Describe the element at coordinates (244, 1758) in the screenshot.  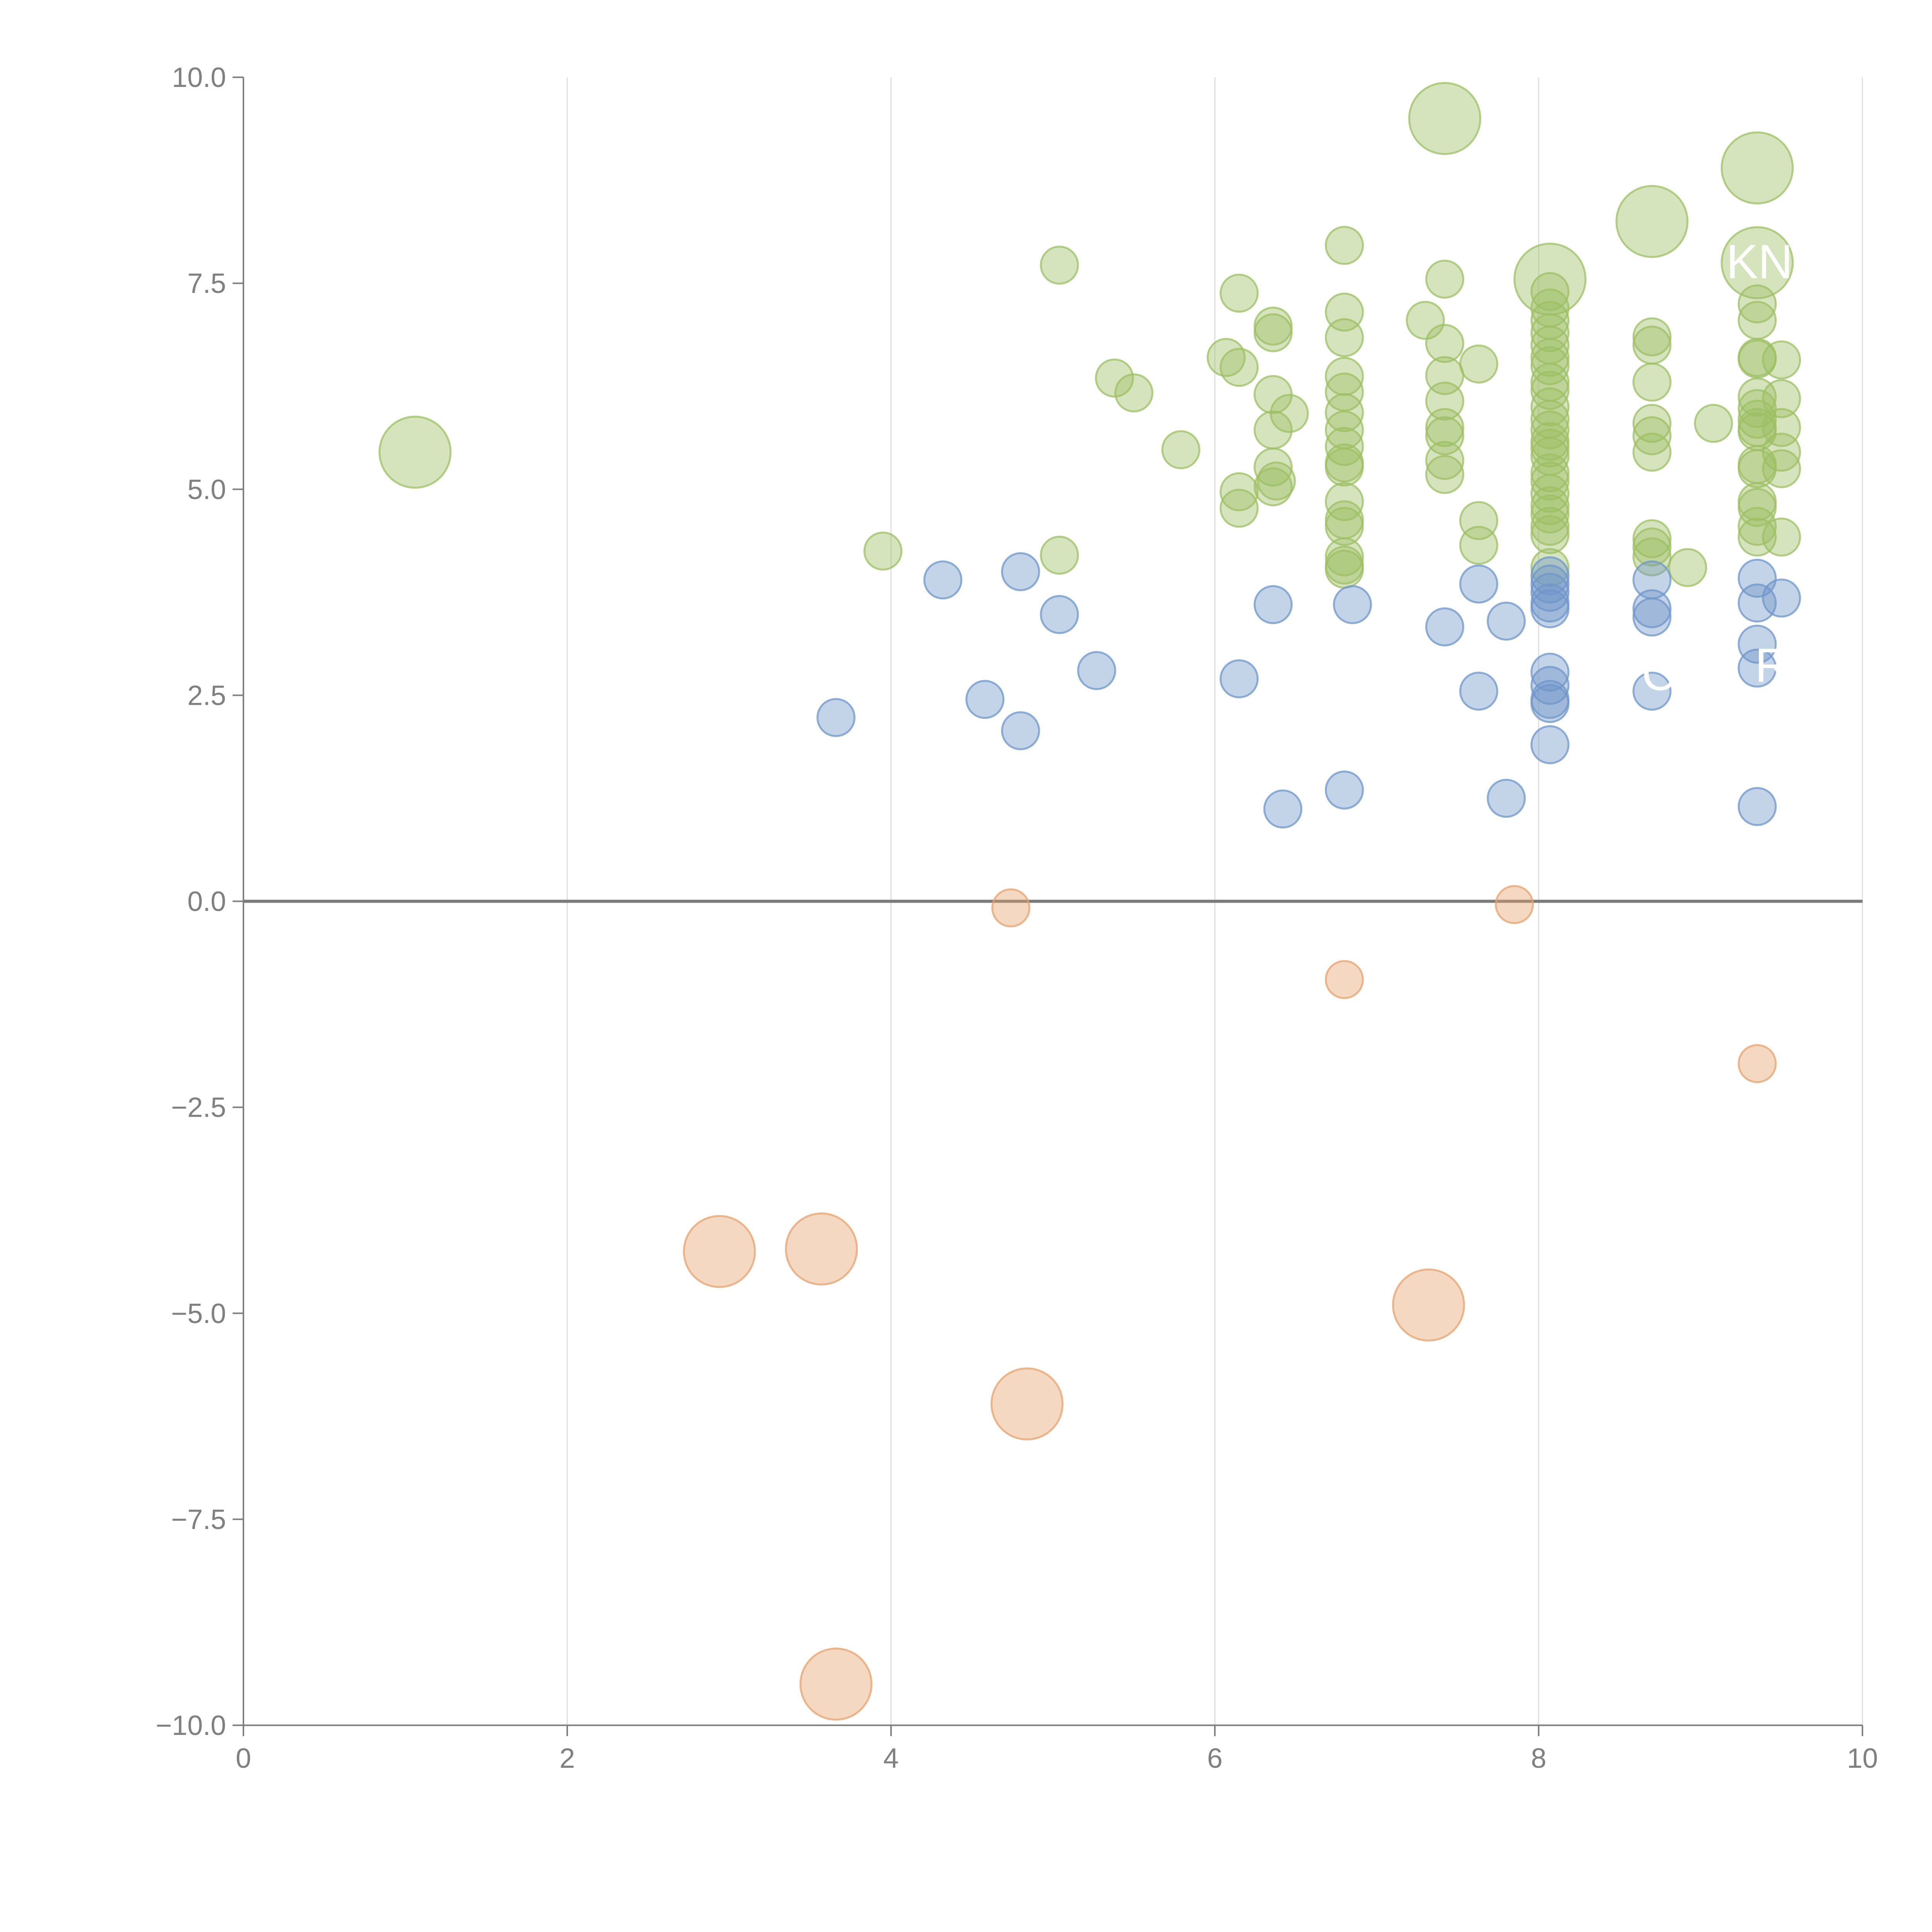
I see `x-tick-label: 0` at that location.